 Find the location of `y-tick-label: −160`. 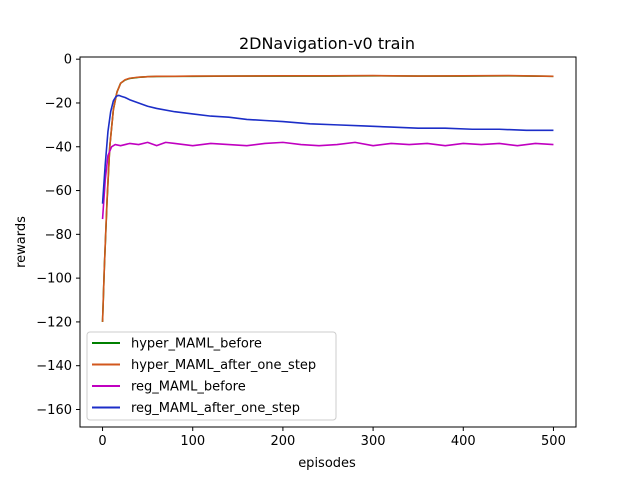

y-tick-label: −160 is located at coordinates (54, 410).